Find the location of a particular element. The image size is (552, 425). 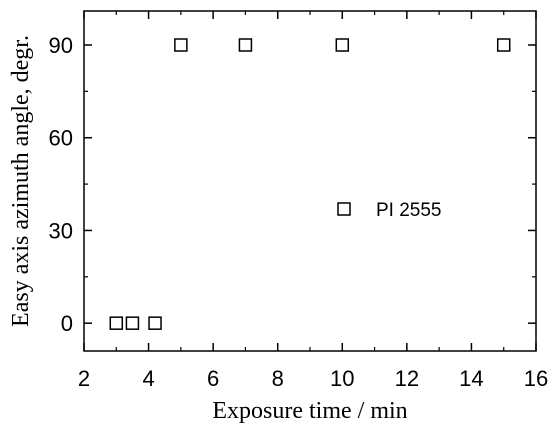

legend: PI 2555 is located at coordinates (389, 210).